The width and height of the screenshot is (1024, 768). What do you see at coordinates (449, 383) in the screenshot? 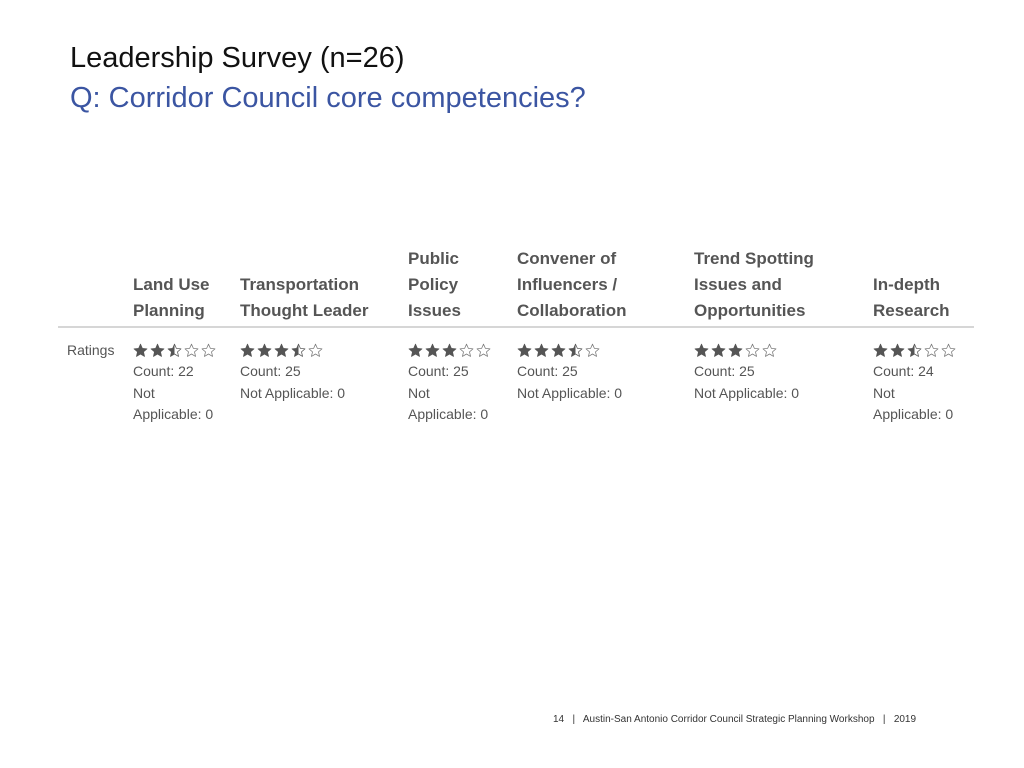
I see `rating-cell-public-policy: Count: 25 Not Applicable: 0` at bounding box center [449, 383].